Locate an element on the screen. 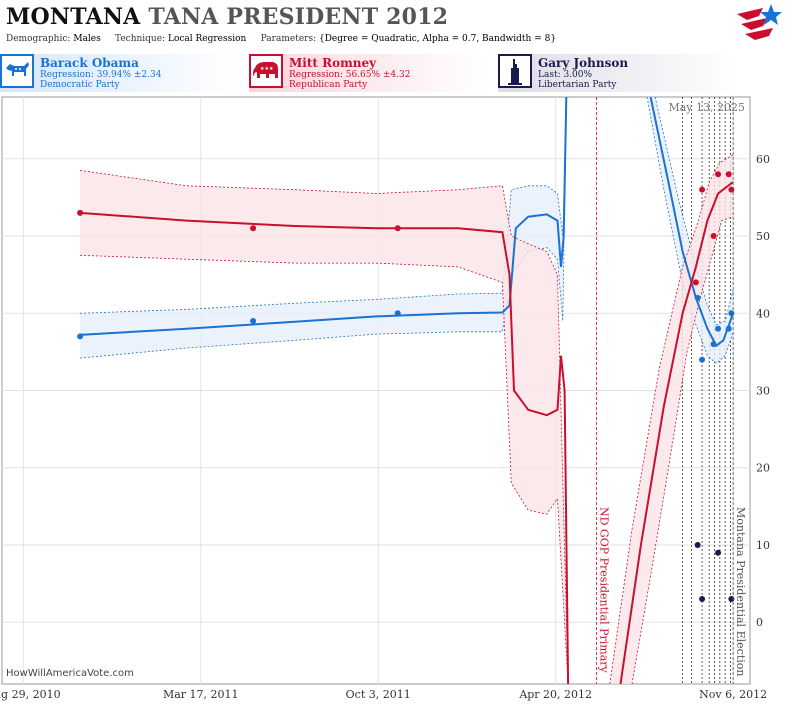  annotation-label: ND GOP Presidential Primary is located at coordinates (603, 590).